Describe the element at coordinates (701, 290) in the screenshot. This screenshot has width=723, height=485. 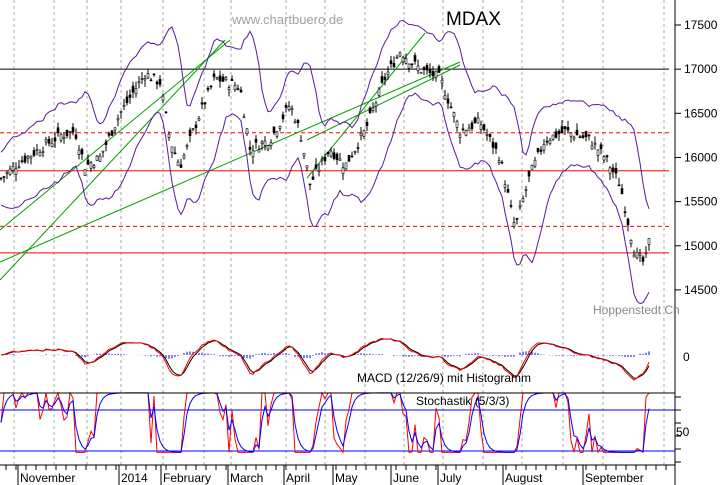
I see `price-tick-label: 14500` at that location.